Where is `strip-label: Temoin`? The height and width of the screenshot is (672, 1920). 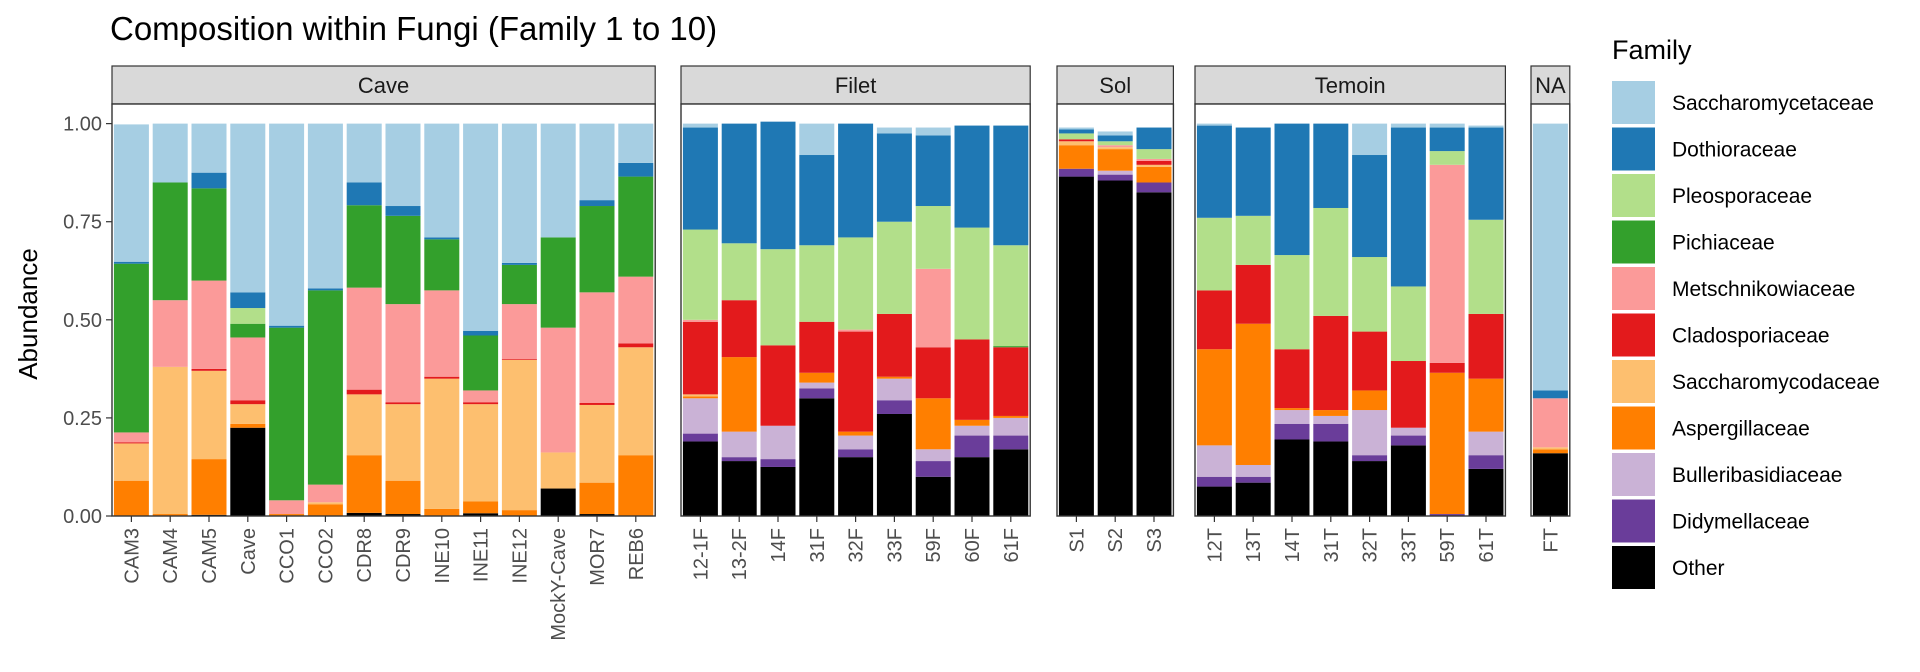 strip-label: Temoin is located at coordinates (1350, 85).